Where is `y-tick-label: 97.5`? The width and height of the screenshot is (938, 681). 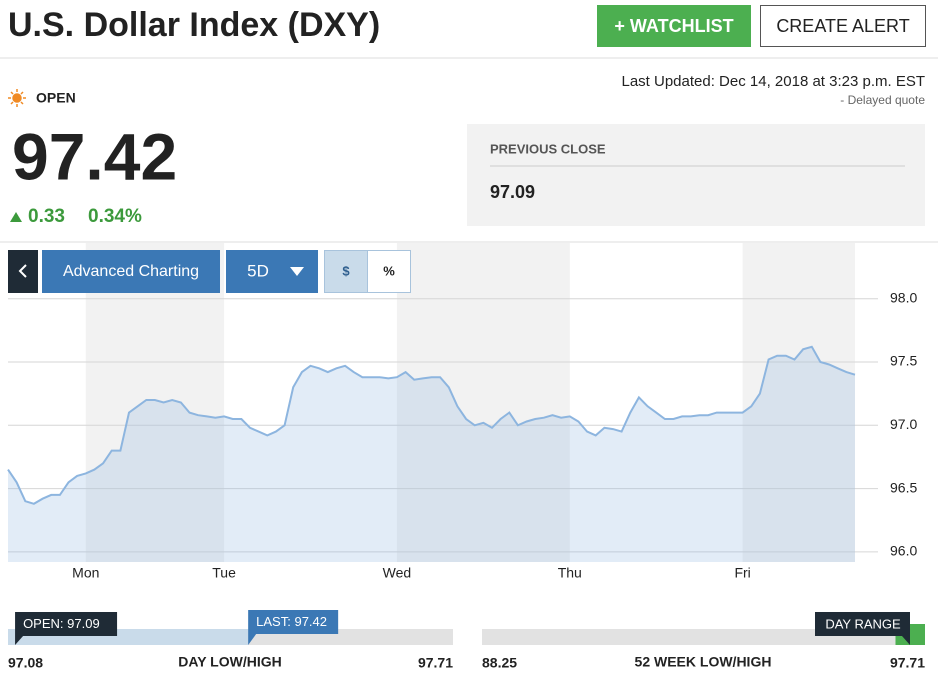 y-tick-label: 97.5 is located at coordinates (903, 361).